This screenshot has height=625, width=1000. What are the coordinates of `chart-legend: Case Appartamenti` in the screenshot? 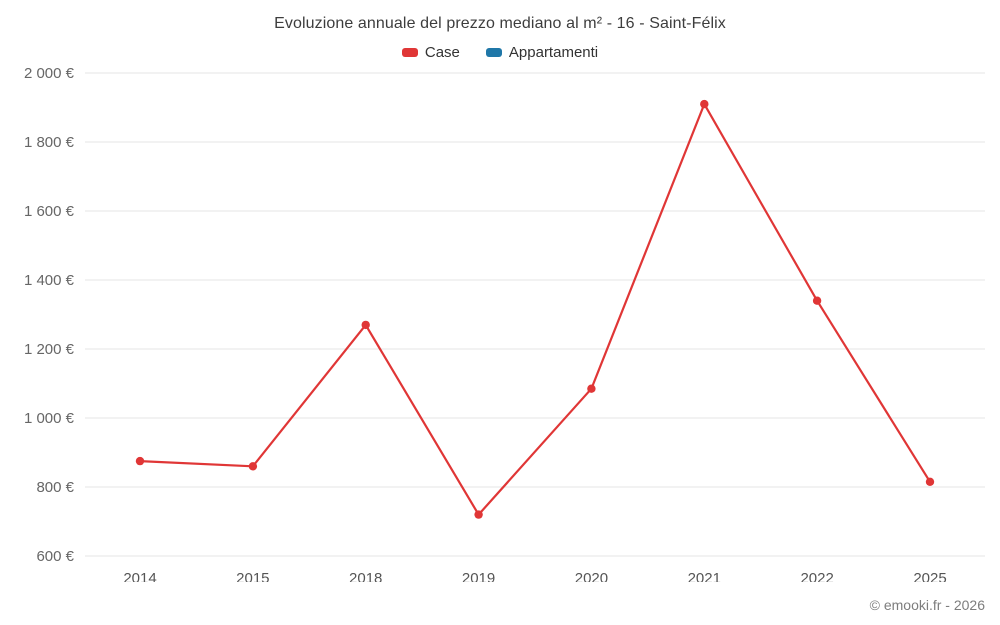 It's located at (500, 52).